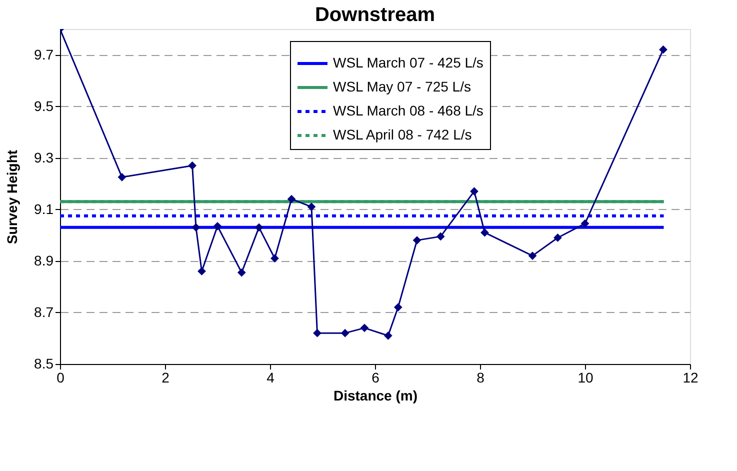 Image resolution: width=737 pixels, height=471 pixels. I want to click on legend-label: WSL May 07 - 725 L/s, so click(402, 86).